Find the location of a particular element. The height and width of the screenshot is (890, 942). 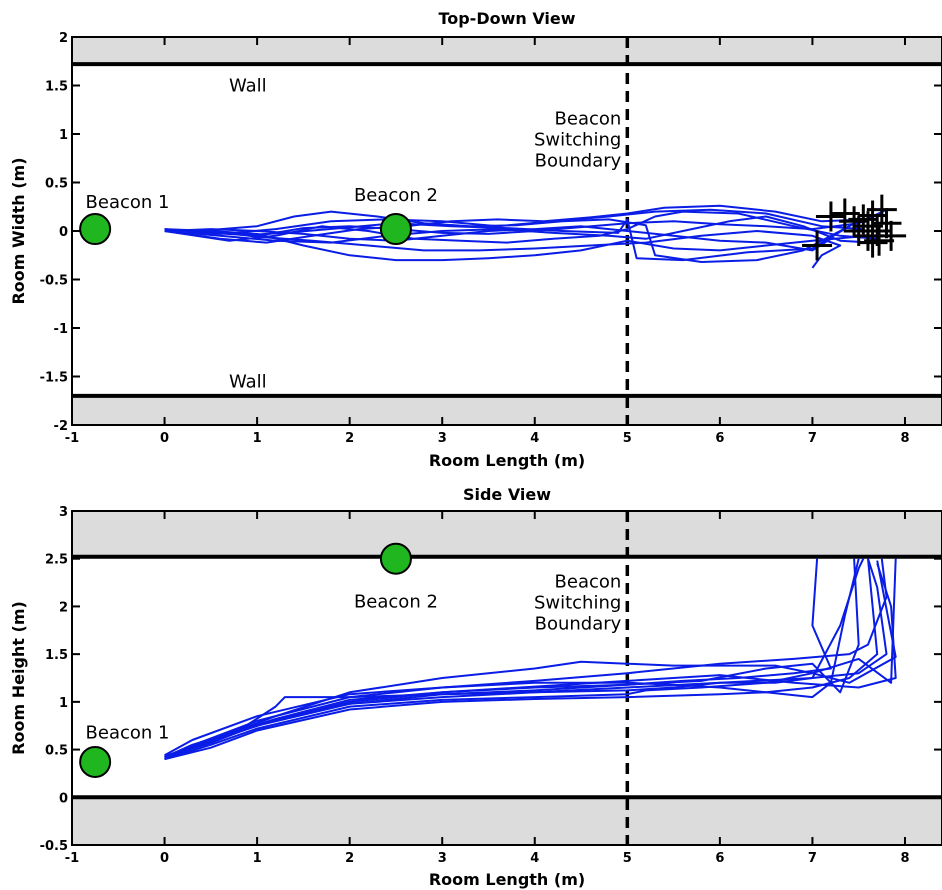

y-tick-label: -1 is located at coordinates (61, 329).